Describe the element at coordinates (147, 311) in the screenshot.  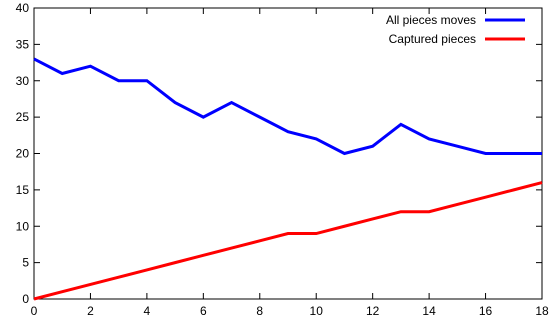
I see `x-tick-label: 4` at that location.